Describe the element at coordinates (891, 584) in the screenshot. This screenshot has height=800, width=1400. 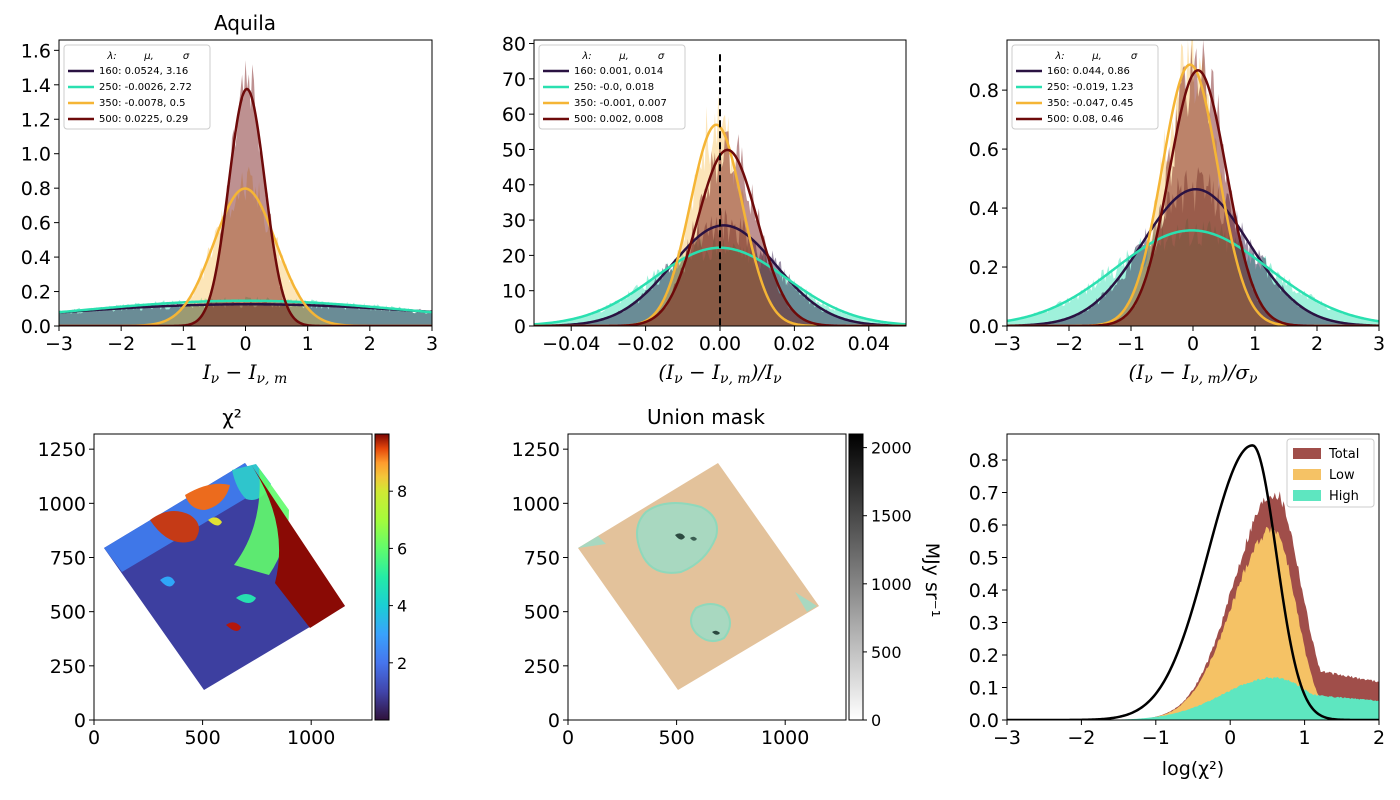
I see `colorbar-tick-label: 1000` at that location.